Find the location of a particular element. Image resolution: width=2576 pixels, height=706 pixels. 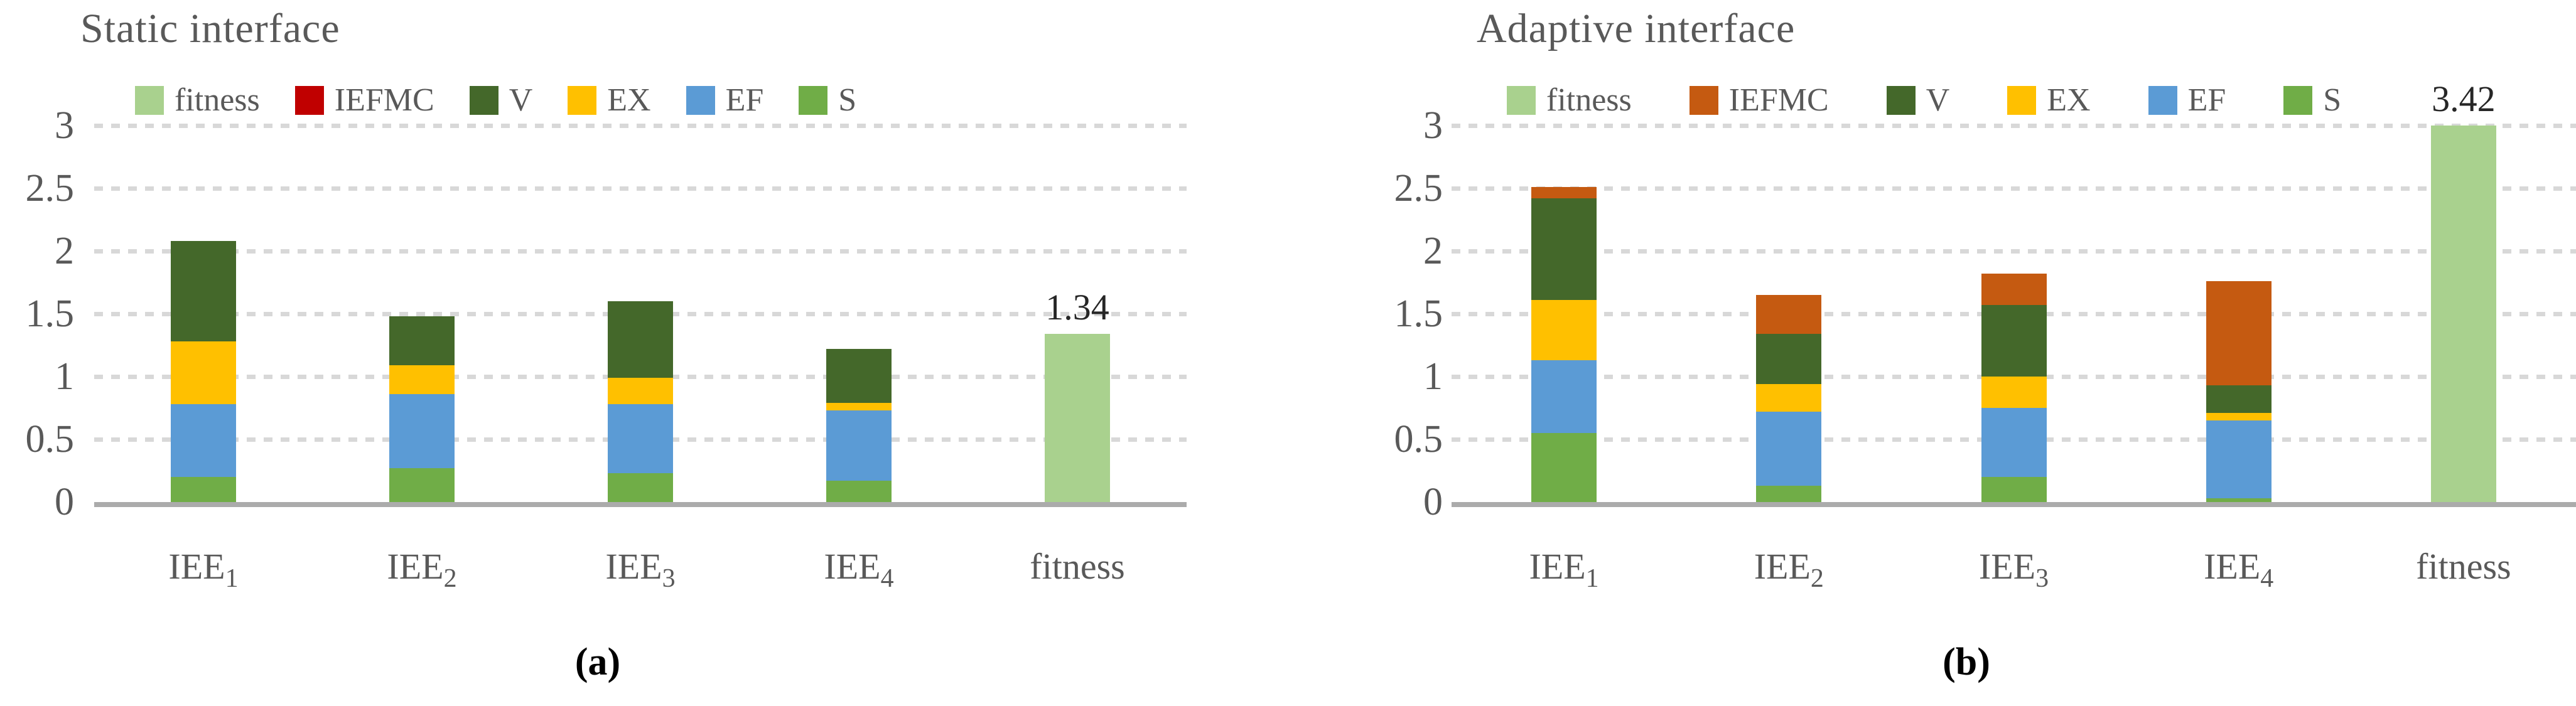

panel-caption: (b) is located at coordinates (1966, 662).